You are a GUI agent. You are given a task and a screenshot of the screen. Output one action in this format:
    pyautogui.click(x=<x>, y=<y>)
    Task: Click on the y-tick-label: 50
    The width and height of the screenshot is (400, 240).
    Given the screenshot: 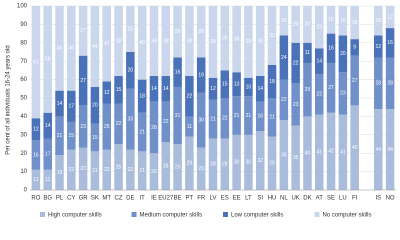 What is the action you would take?
    pyautogui.click(x=23, y=99)
    